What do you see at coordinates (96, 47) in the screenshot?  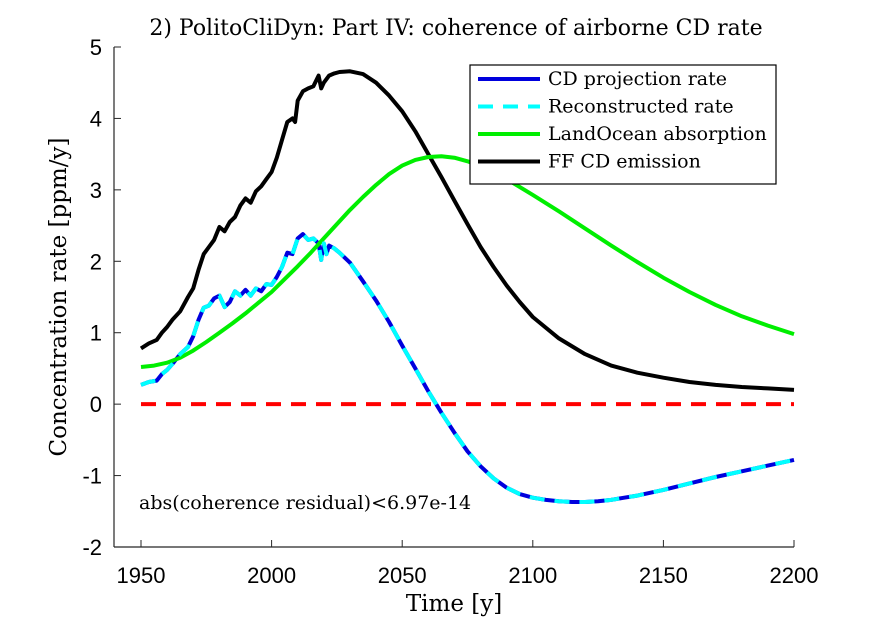 I see `y-tick-label: 5` at bounding box center [96, 47].